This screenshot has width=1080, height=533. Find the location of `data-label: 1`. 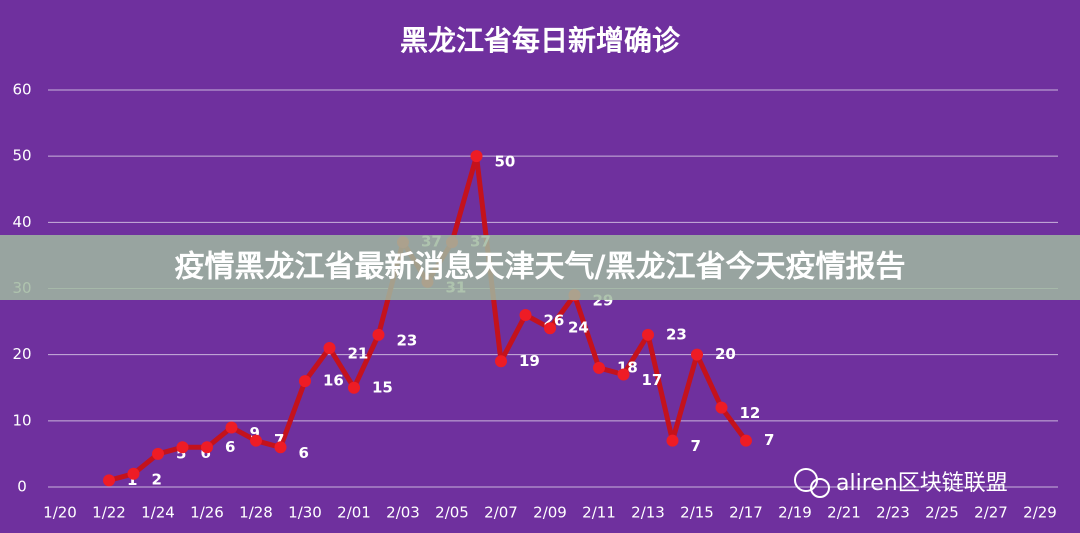

data-label: 1 is located at coordinates (132, 480).